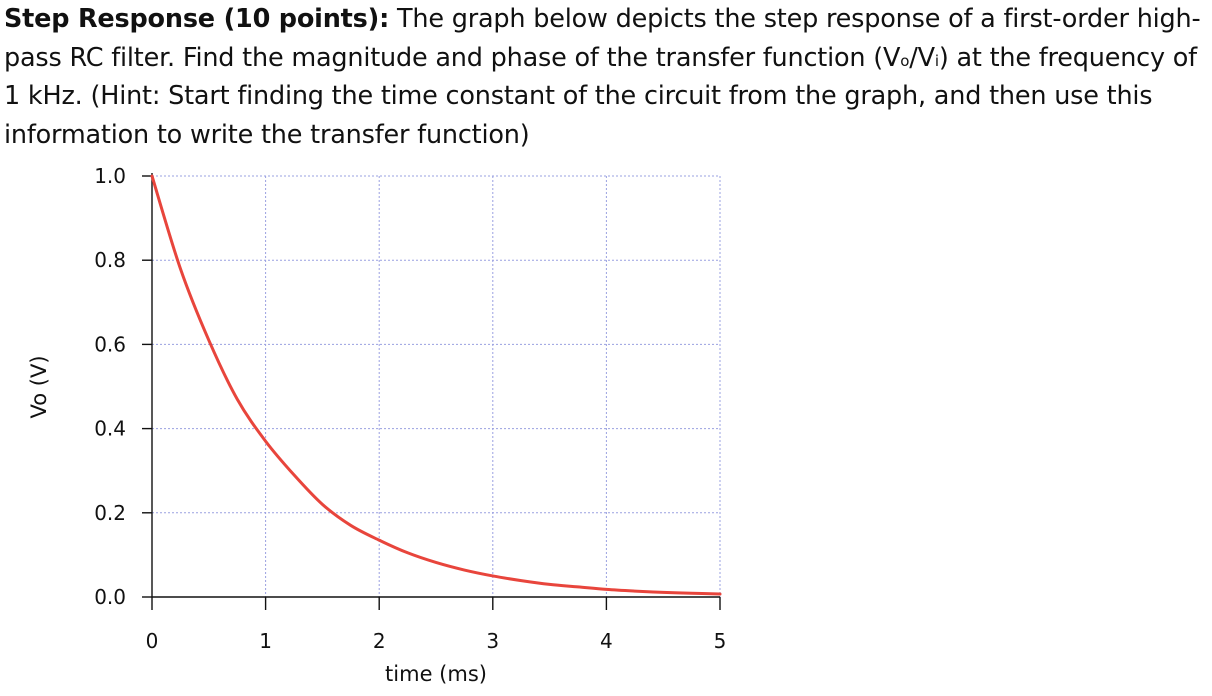 This screenshot has width=1212, height=696. I want to click on y-tick-label-5: 1.0, so click(110, 176).